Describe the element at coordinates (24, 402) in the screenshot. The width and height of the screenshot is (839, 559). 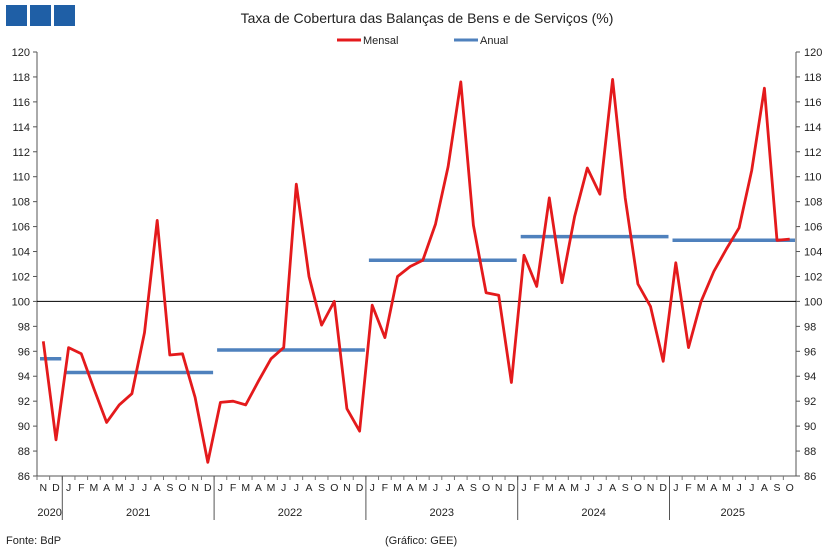
I see `y-tick-label-left: 92` at that location.